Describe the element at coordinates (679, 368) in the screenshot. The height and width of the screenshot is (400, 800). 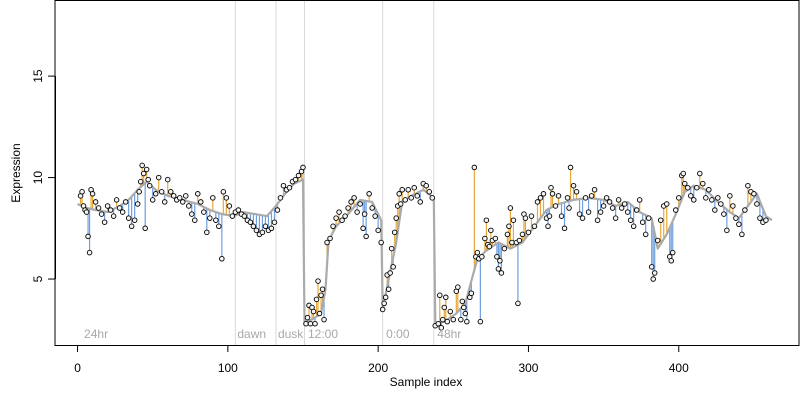
I see `x-tick-label: 400` at that location.